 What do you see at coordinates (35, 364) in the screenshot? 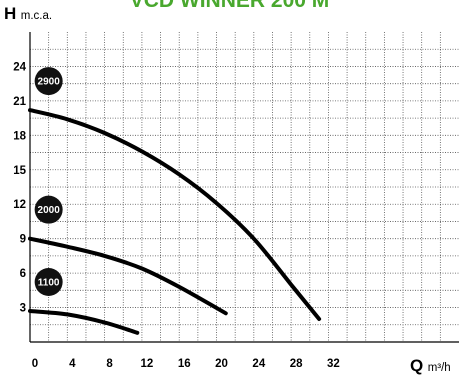
I see `x-tick-label: 0` at bounding box center [35, 364].